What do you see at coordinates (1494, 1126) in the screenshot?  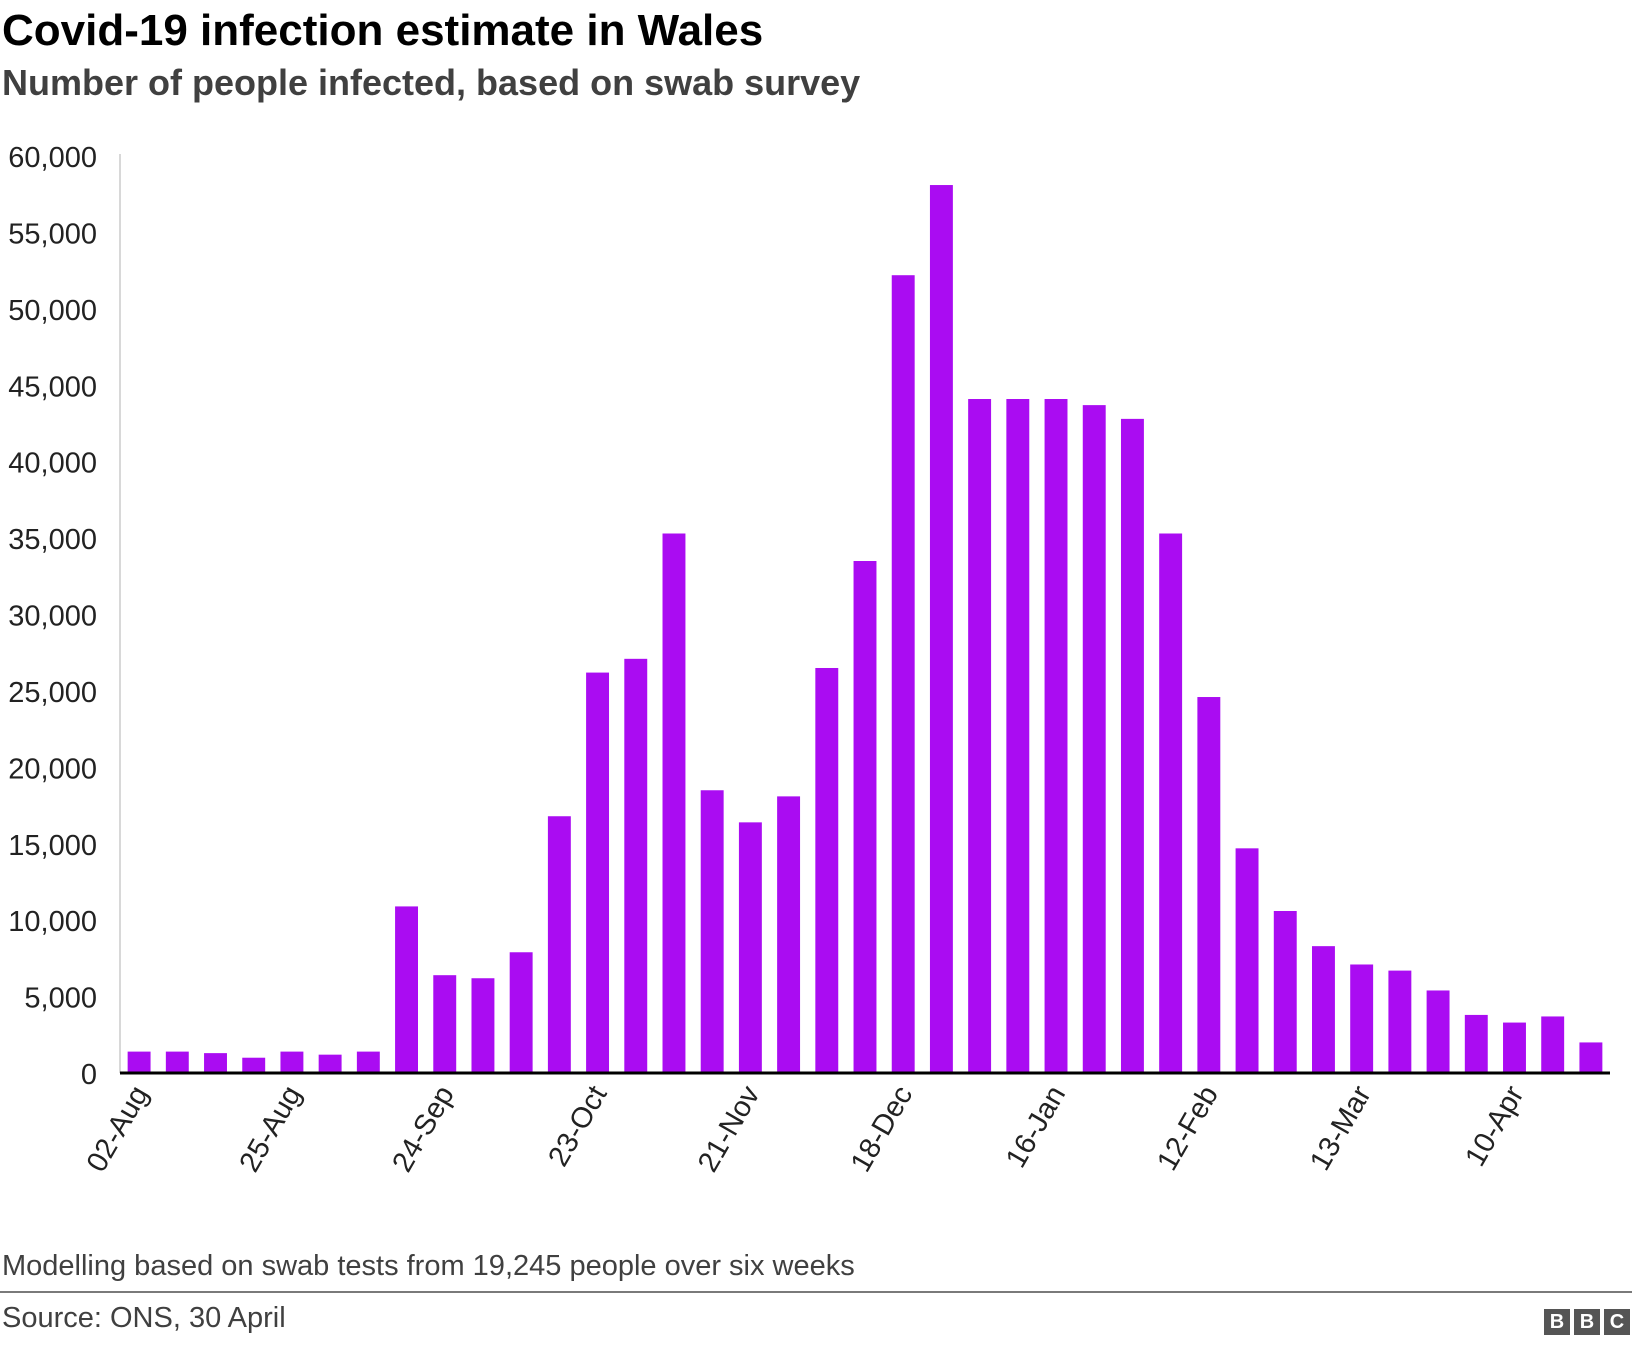 I see `x-tick-label: 10-Apr` at bounding box center [1494, 1126].